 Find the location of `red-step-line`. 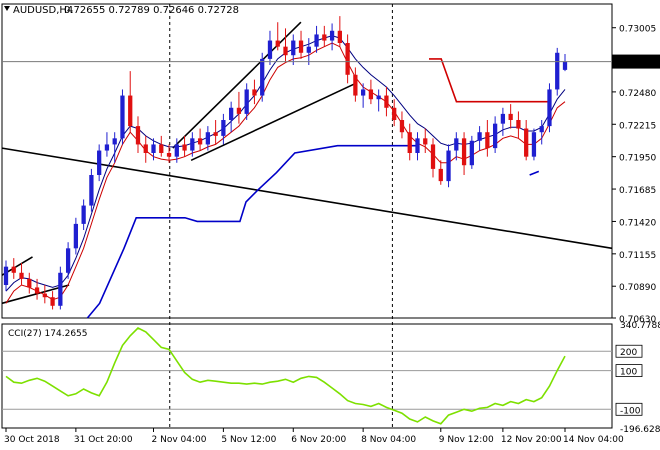

red-step-line is located at coordinates (490, 80).